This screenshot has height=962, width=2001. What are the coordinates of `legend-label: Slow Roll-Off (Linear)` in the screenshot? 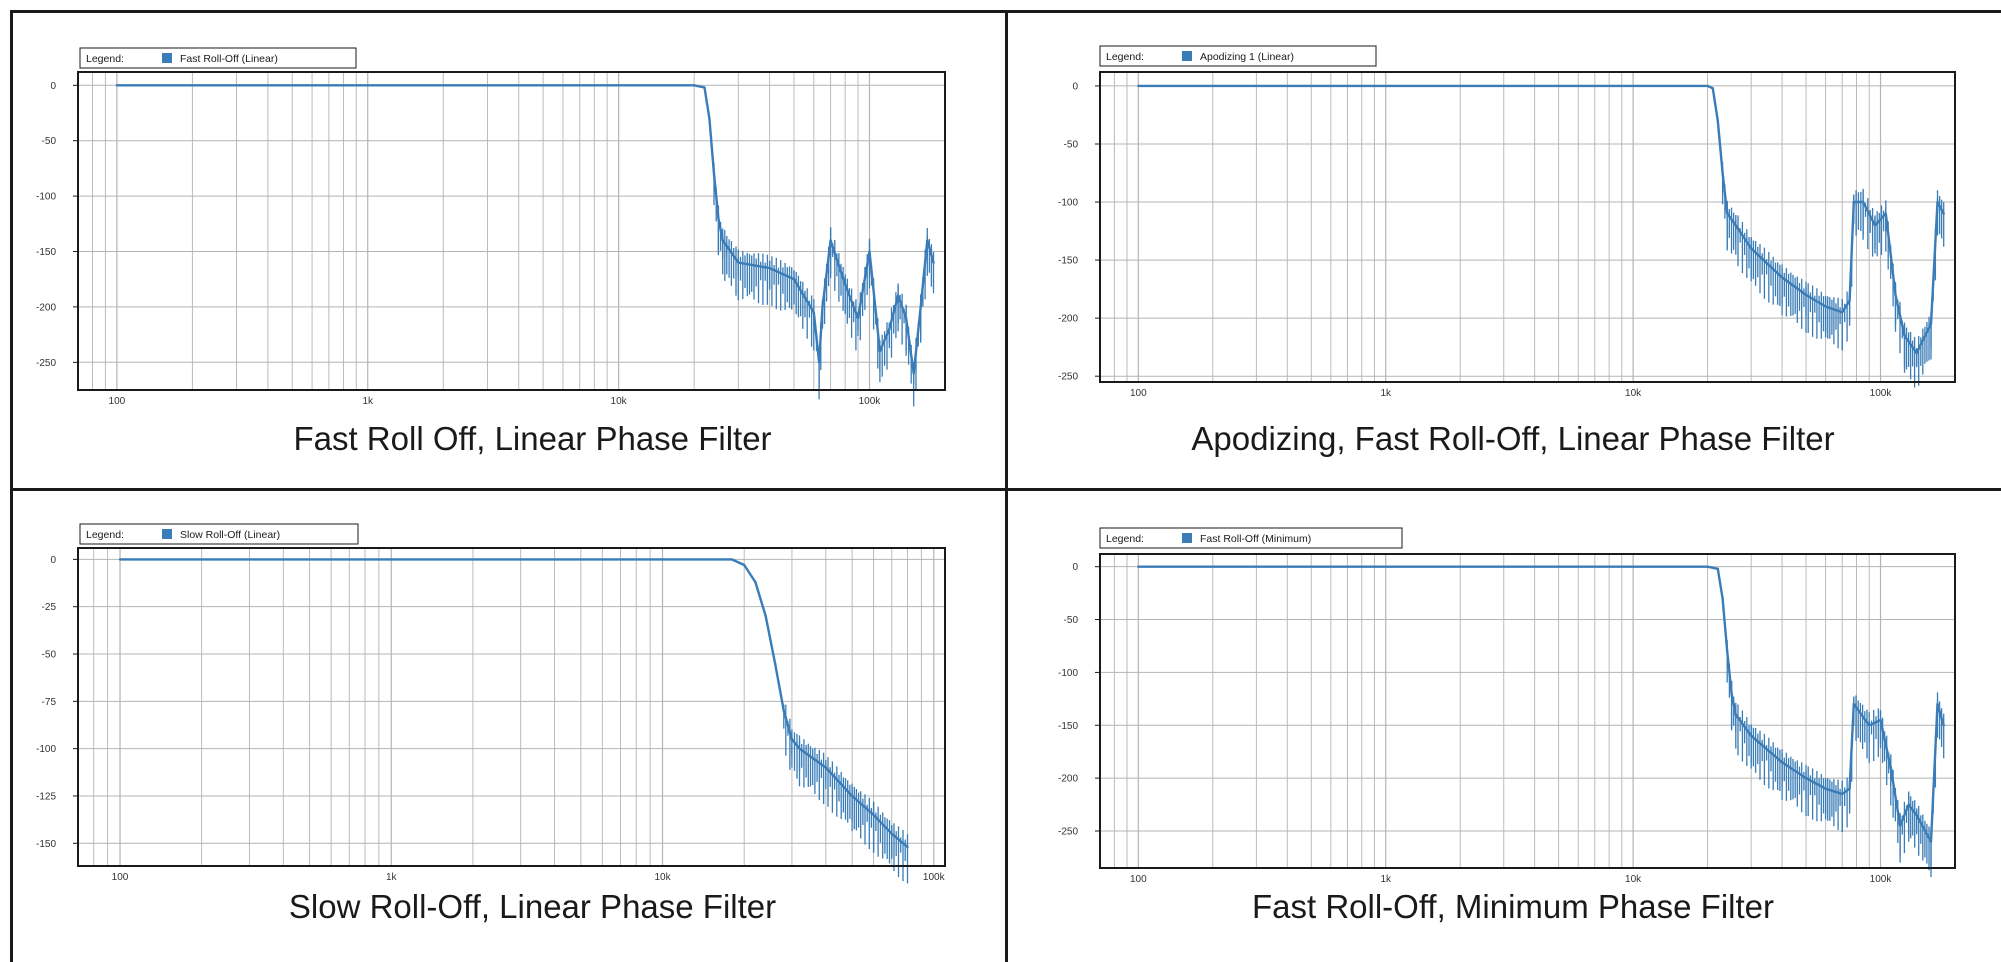 It's located at (230, 535).